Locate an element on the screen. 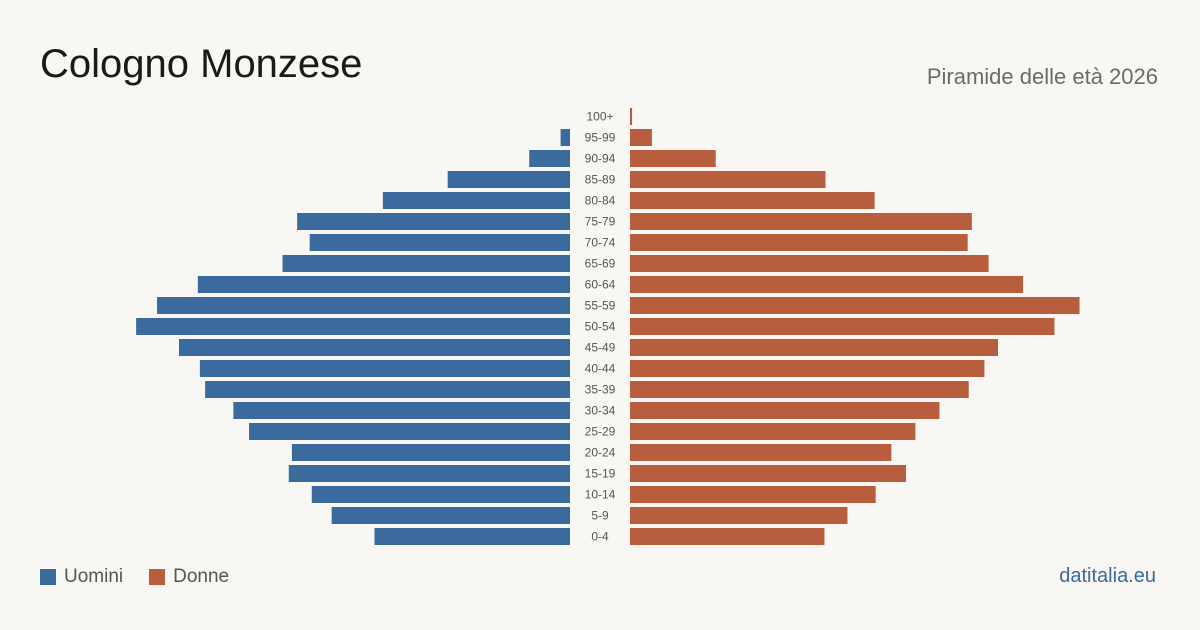 Image resolution: width=1200 pixels, height=630 pixels. age-label-75-79: 75-79 is located at coordinates (600, 222).